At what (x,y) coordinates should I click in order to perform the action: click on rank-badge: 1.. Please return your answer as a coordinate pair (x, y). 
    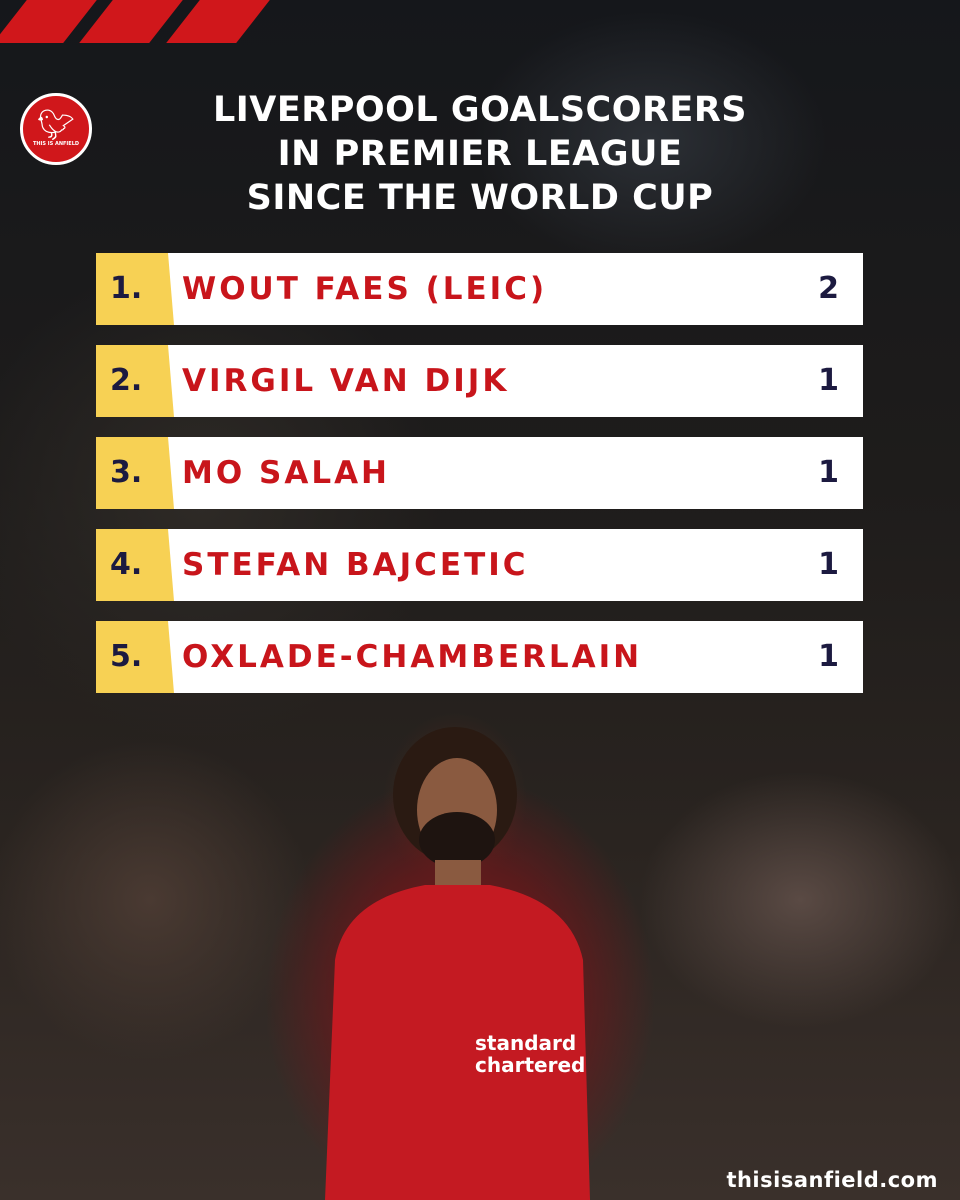
    Looking at the image, I should click on (135, 289).